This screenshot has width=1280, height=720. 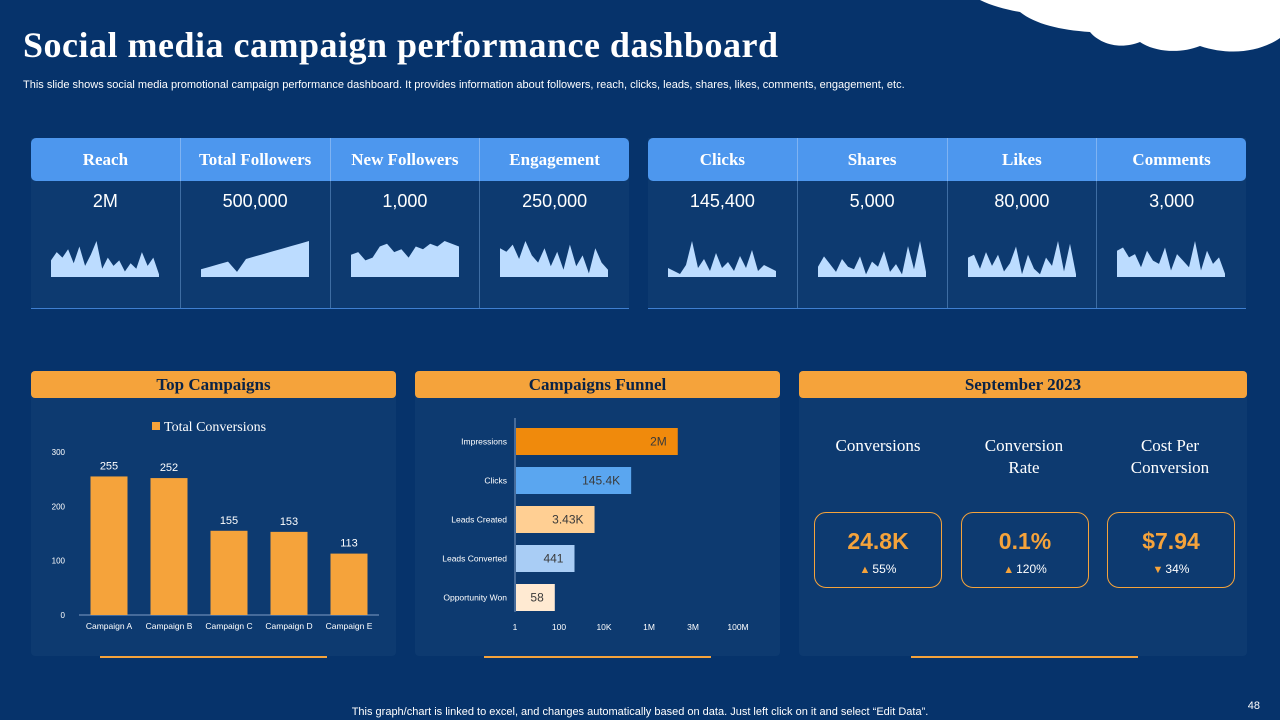 I want to click on kpi-cell-total-followers: 500,000, so click(x=254, y=244).